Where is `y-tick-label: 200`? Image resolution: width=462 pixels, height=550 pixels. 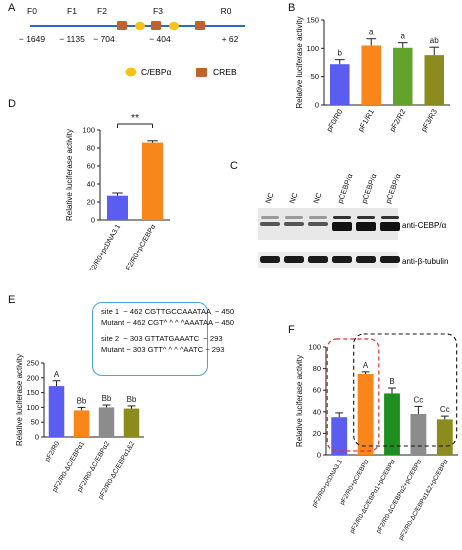
y-tick-label: 200 is located at coordinates (32, 377).